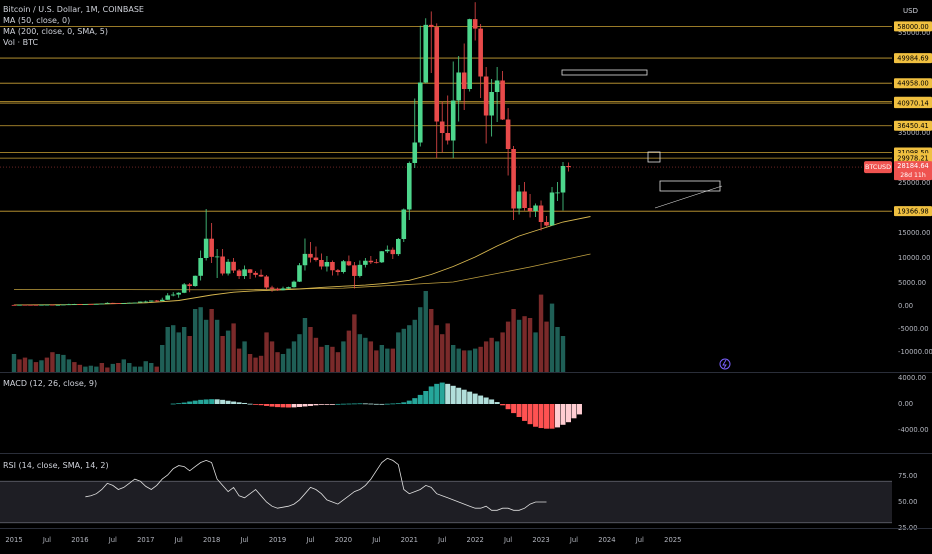  I want to click on symbol-price-tag, so click(878, 167).